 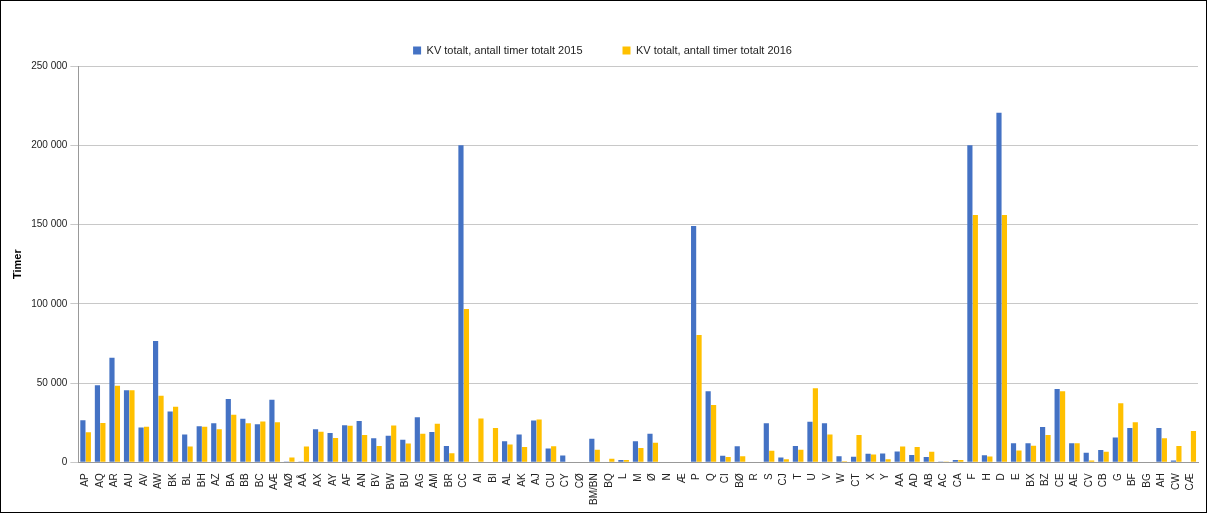 What do you see at coordinates (1117, 477) in the screenshot?
I see `x-tick-label: G` at bounding box center [1117, 477].